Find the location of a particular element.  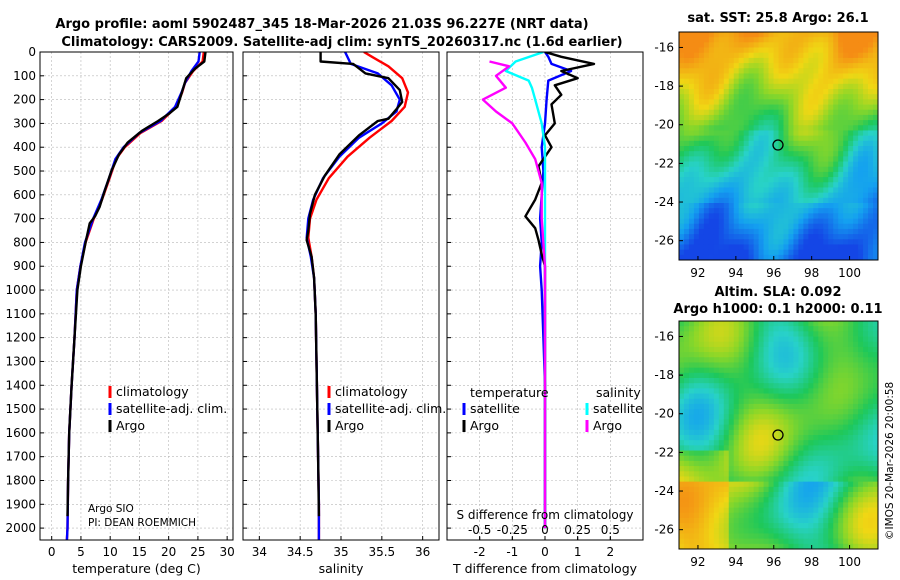

depth-tick-label: 0 is located at coordinates (32, 52).